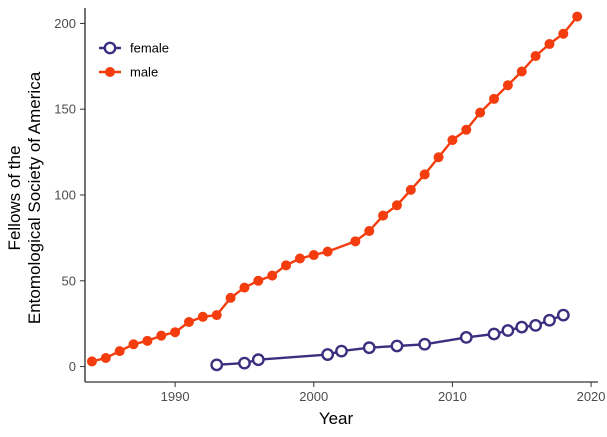  Describe the element at coordinates (144, 72) in the screenshot. I see `legend-label: male` at that location.